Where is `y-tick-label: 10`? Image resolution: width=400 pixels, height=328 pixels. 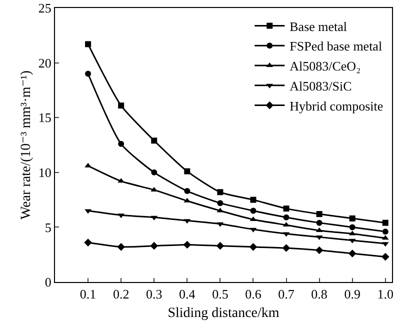
y-tick-label: 10 is located at coordinates (45, 172).